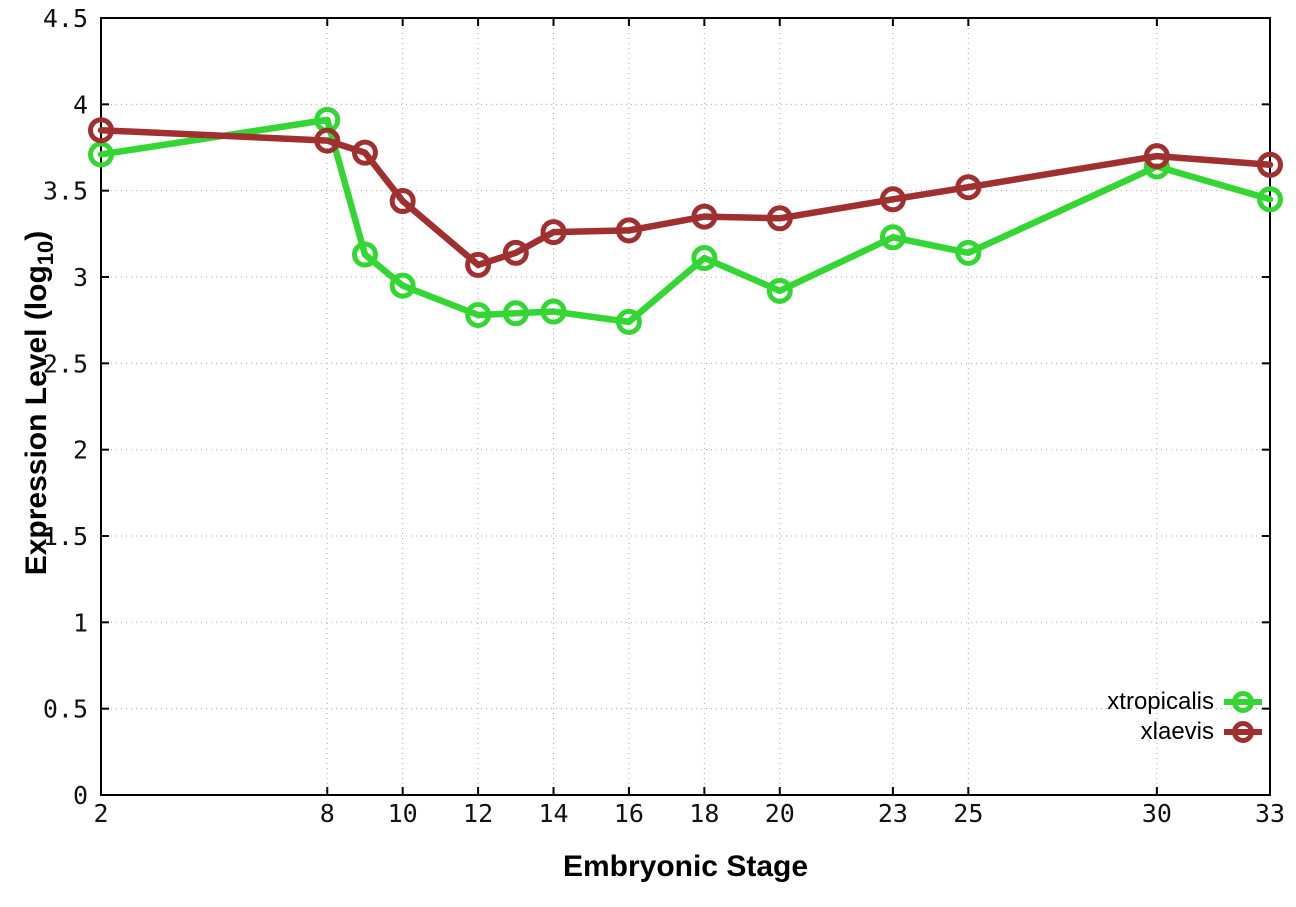 The image size is (1296, 907). I want to click on y-axis-title-subscript: 10, so click(45, 253).